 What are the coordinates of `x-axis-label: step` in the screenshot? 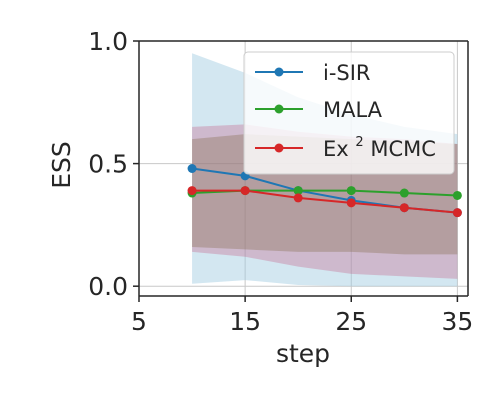 It's located at (303, 353).